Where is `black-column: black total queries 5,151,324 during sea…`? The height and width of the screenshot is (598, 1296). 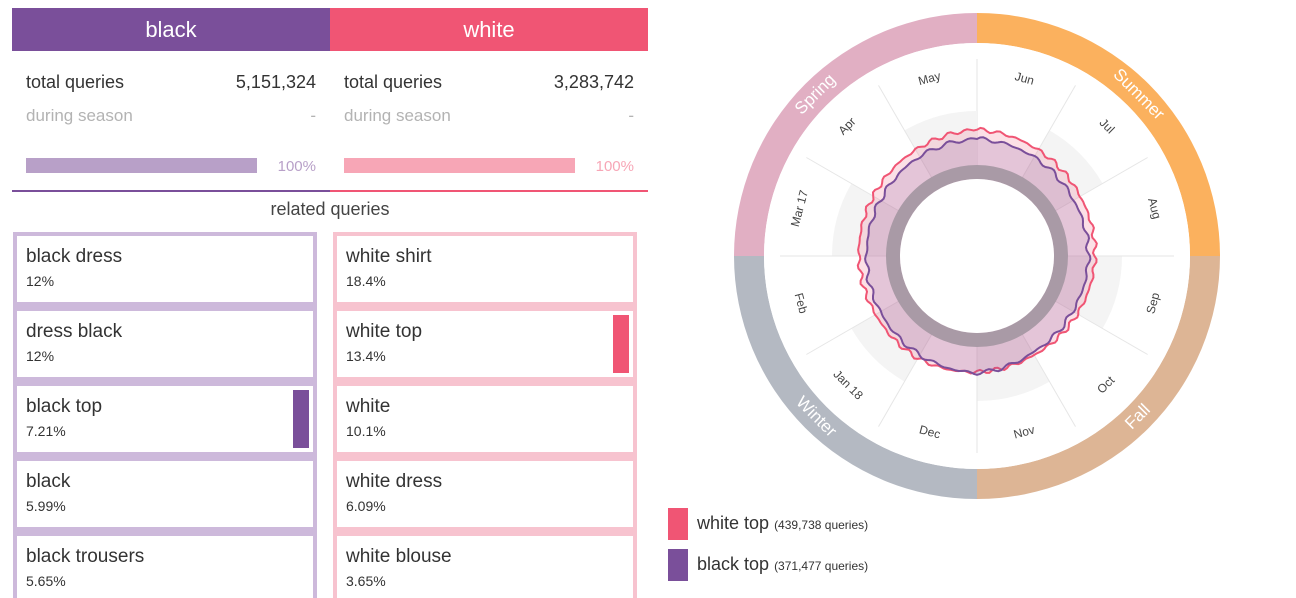 black-column: black total queries 5,151,324 during sea… is located at coordinates (171, 100).